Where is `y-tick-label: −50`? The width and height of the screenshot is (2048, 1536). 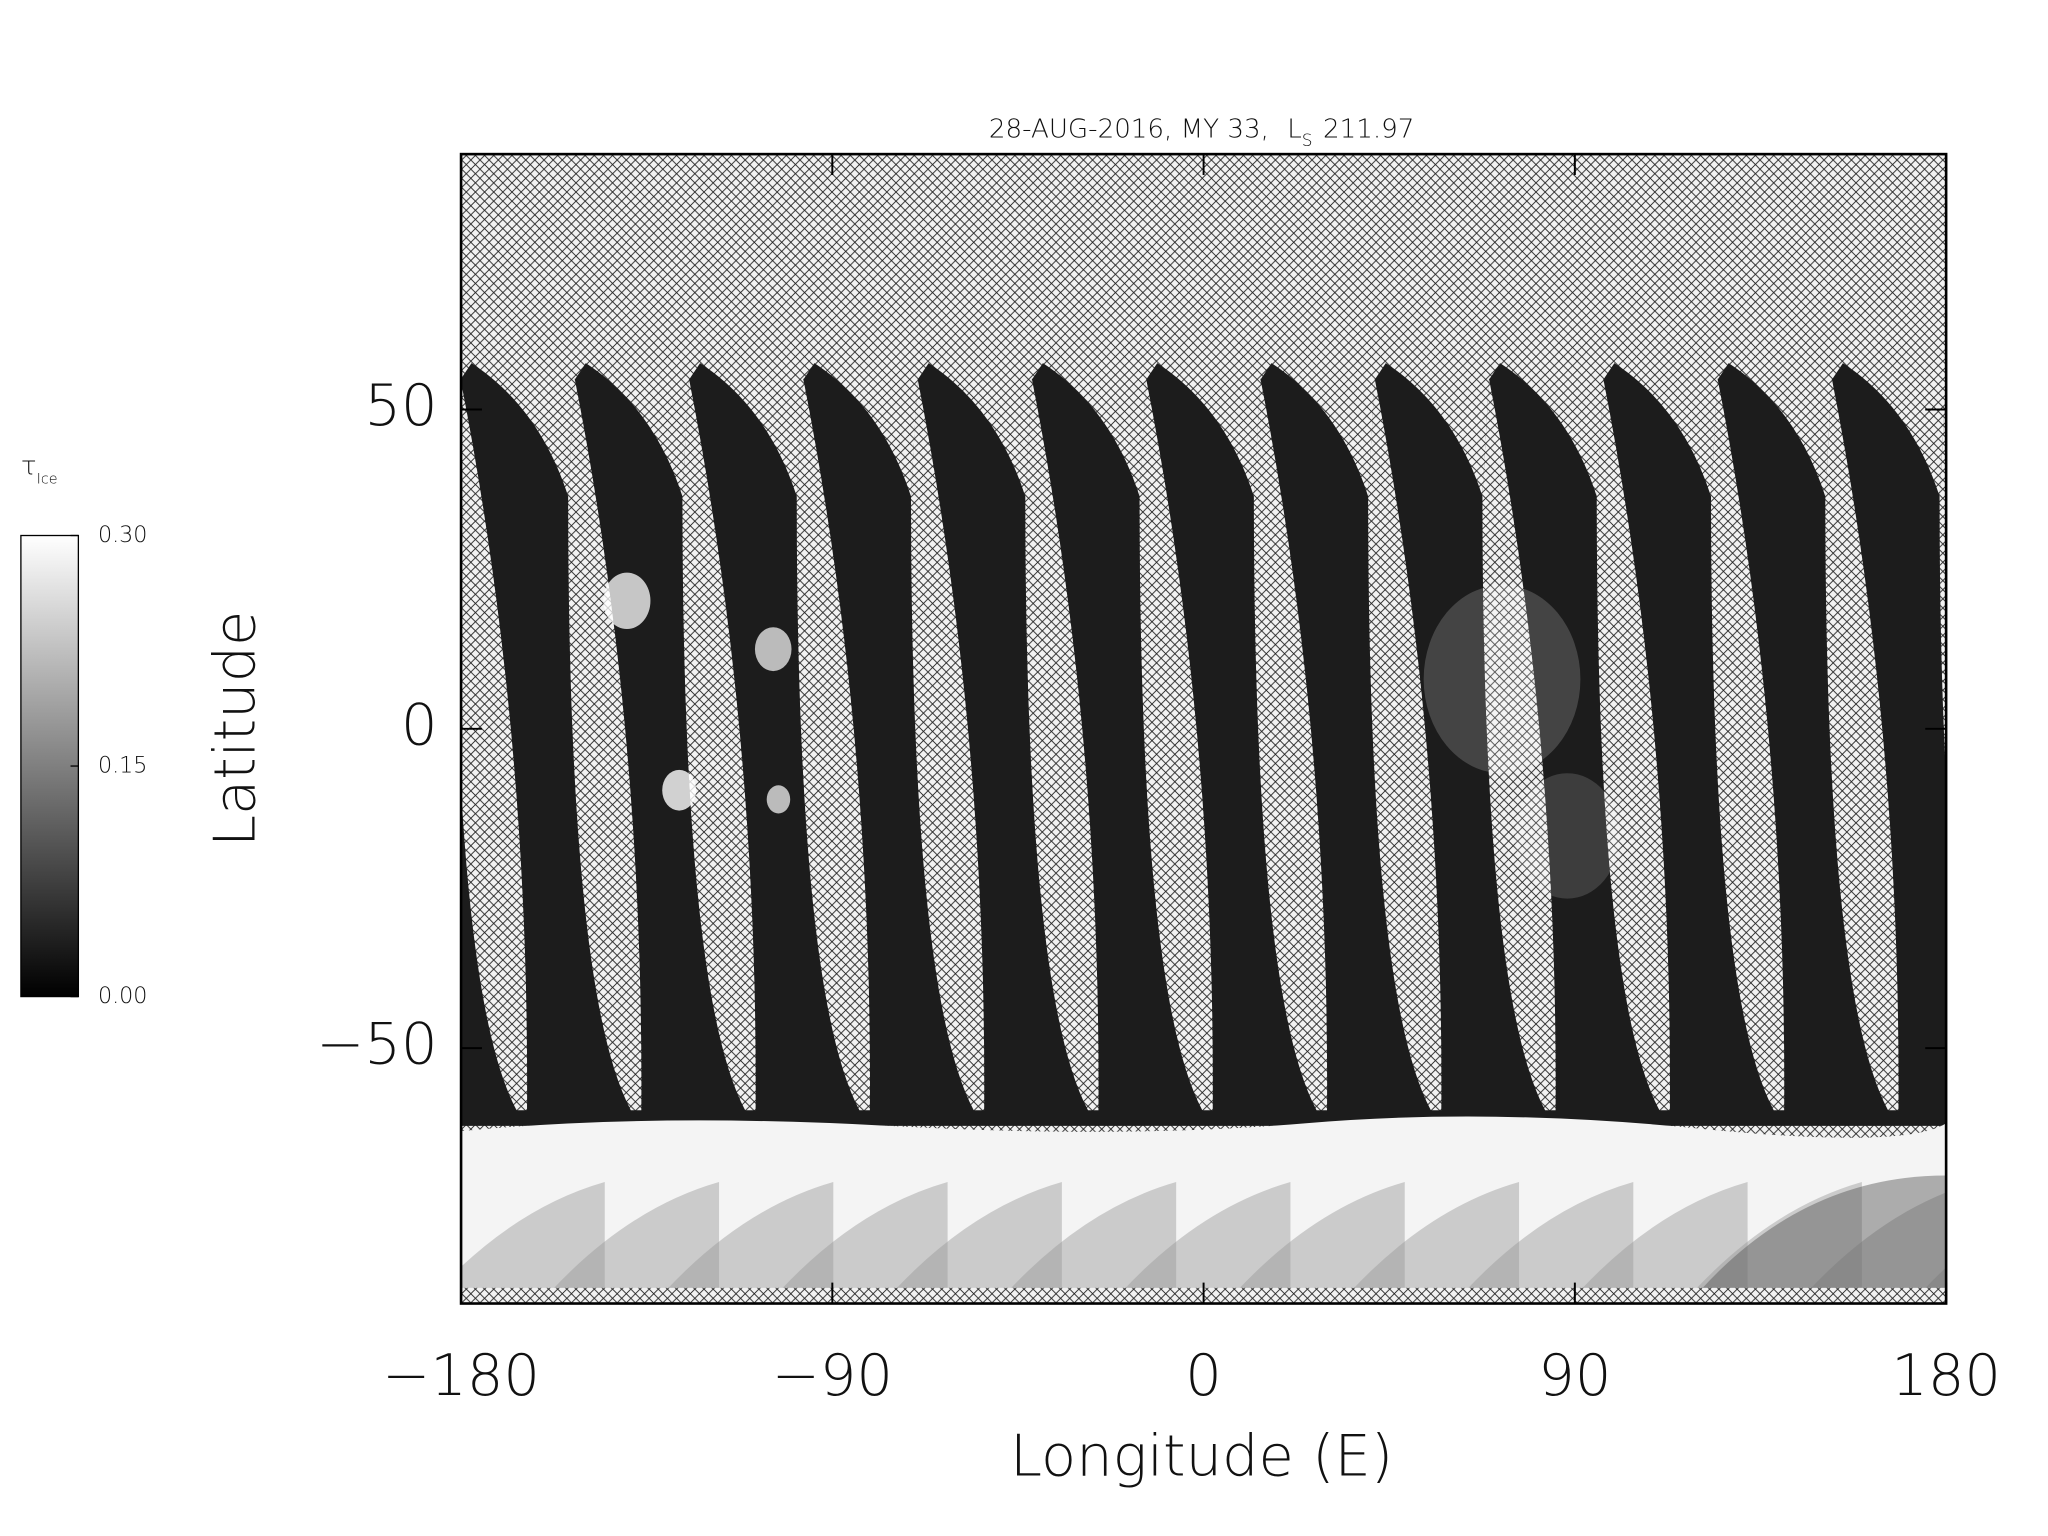 y-tick-label: −50 is located at coordinates (376, 1044).